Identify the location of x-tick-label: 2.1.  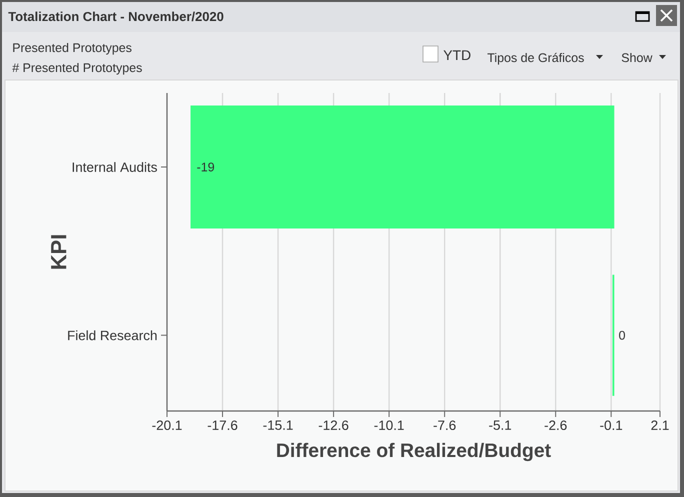
(660, 425).